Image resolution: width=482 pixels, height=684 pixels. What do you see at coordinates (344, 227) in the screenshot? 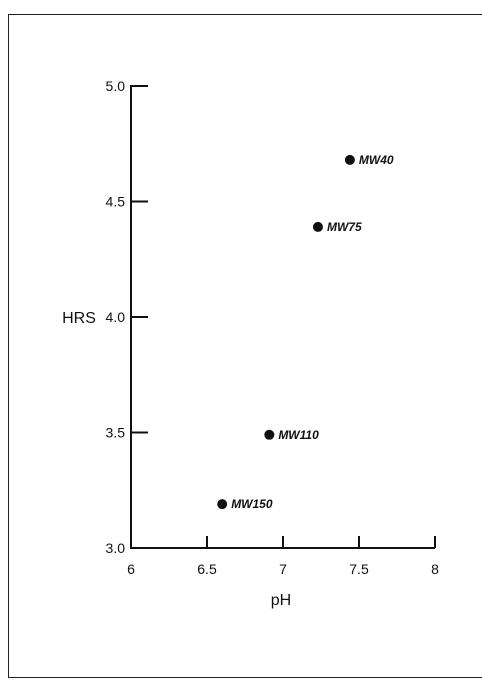
I see `point-label: MW75` at bounding box center [344, 227].